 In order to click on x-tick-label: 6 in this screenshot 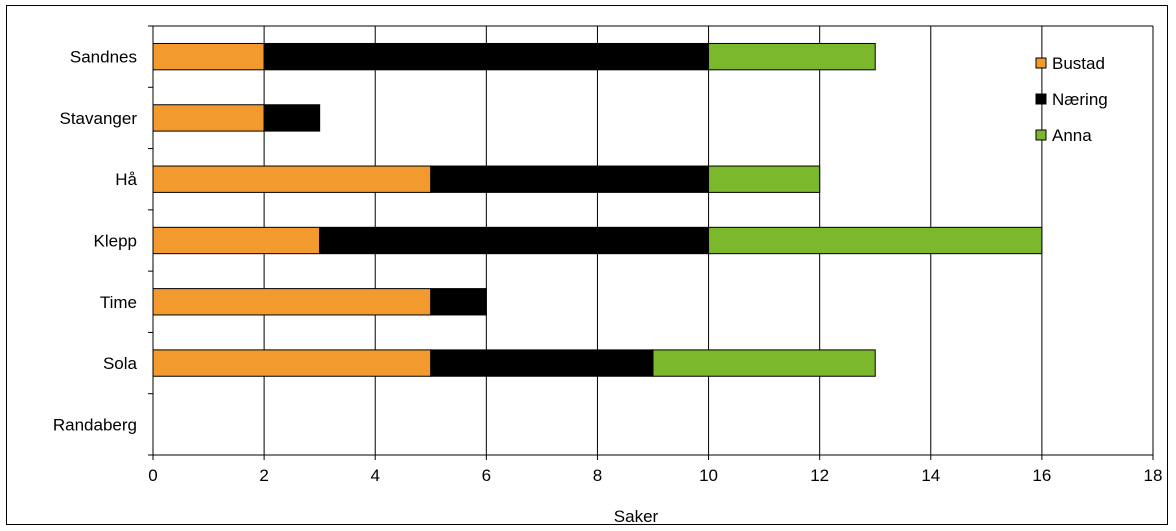, I will do `click(486, 475)`.